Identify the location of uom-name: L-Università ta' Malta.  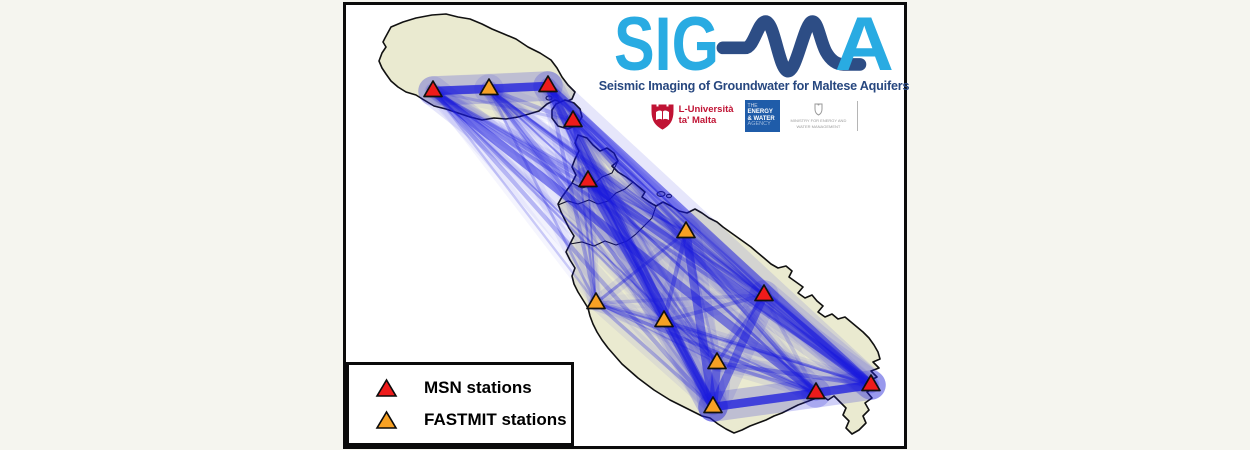
(706, 115).